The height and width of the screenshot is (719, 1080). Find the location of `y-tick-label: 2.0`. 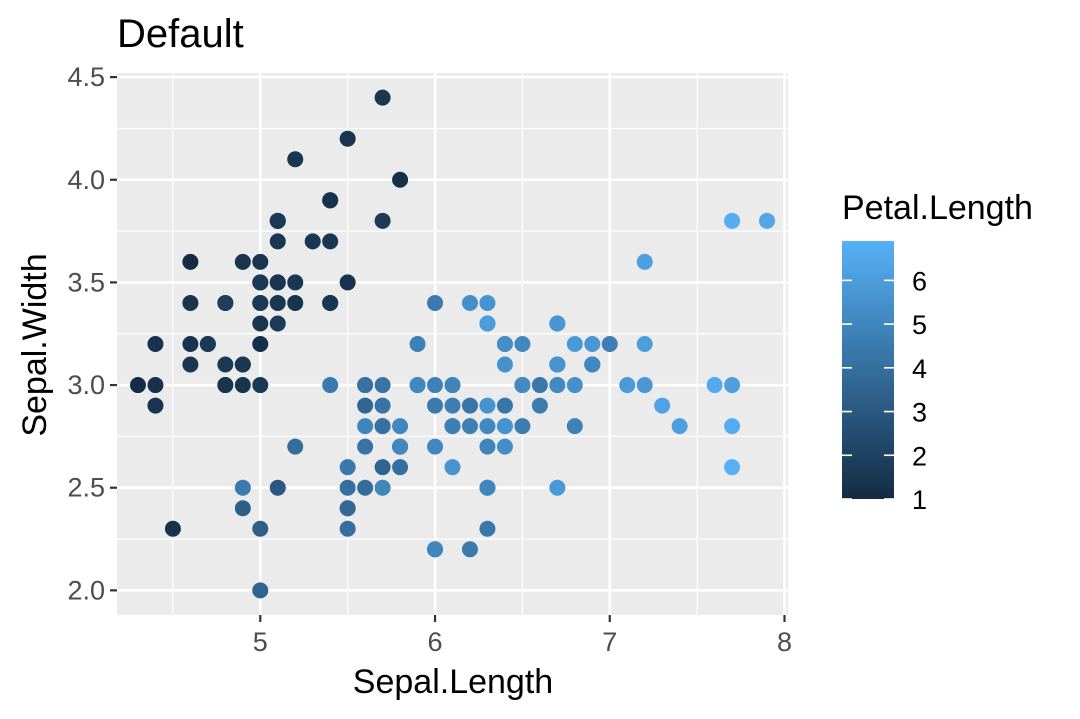

y-tick-label: 2.0 is located at coordinates (86, 590).